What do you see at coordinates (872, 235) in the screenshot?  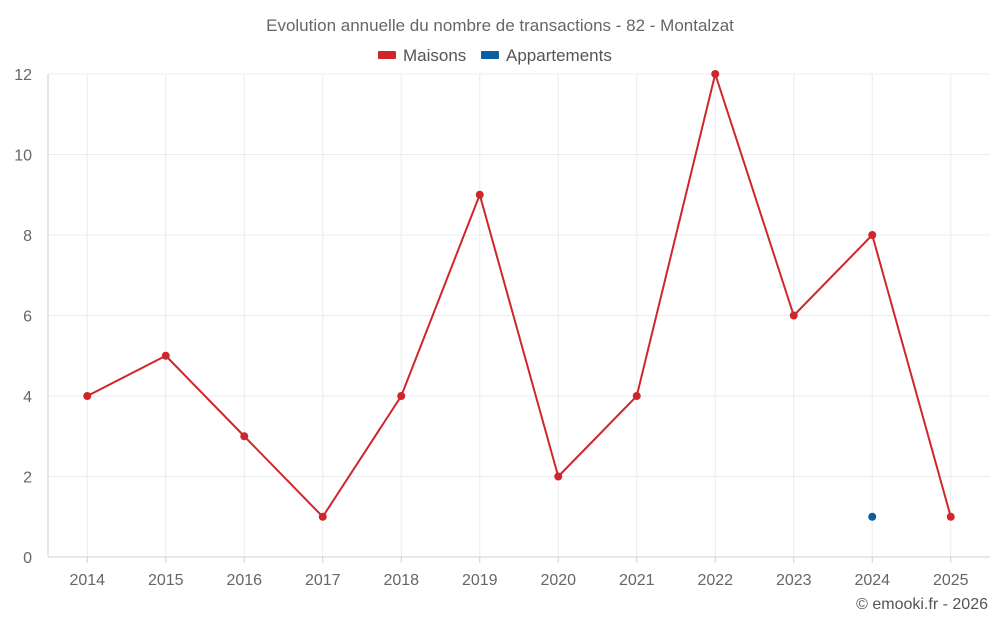 I see `data-point-maisons-2024` at bounding box center [872, 235].